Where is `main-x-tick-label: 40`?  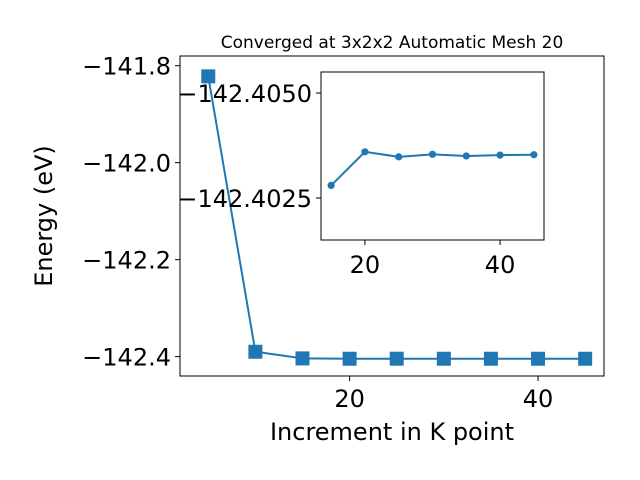
main-x-tick-label: 40 is located at coordinates (538, 399).